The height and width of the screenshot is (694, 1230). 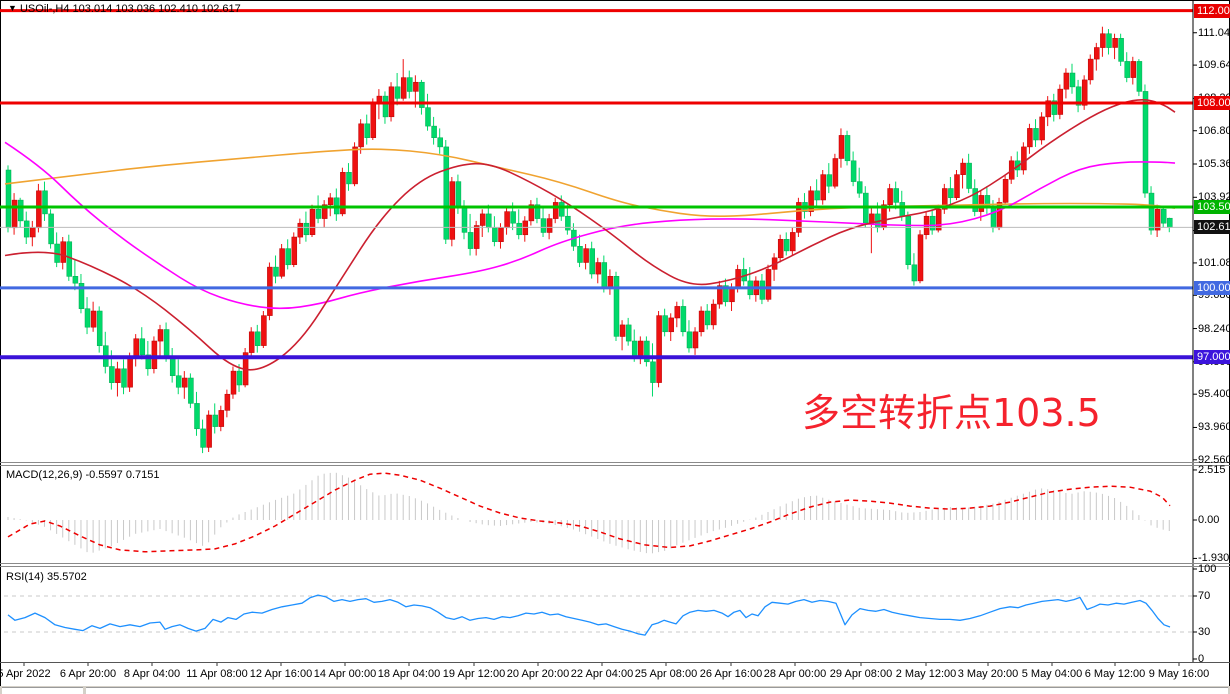 I want to click on time-tick-label: 22 Apr 04:00, so click(x=602, y=674).